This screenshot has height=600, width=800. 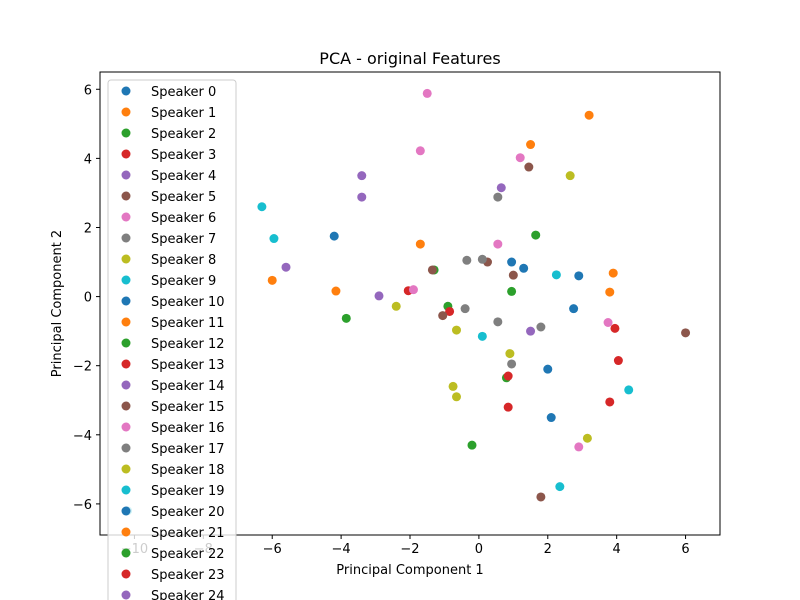 I want to click on legend-label: Speaker 14, so click(x=188, y=386).